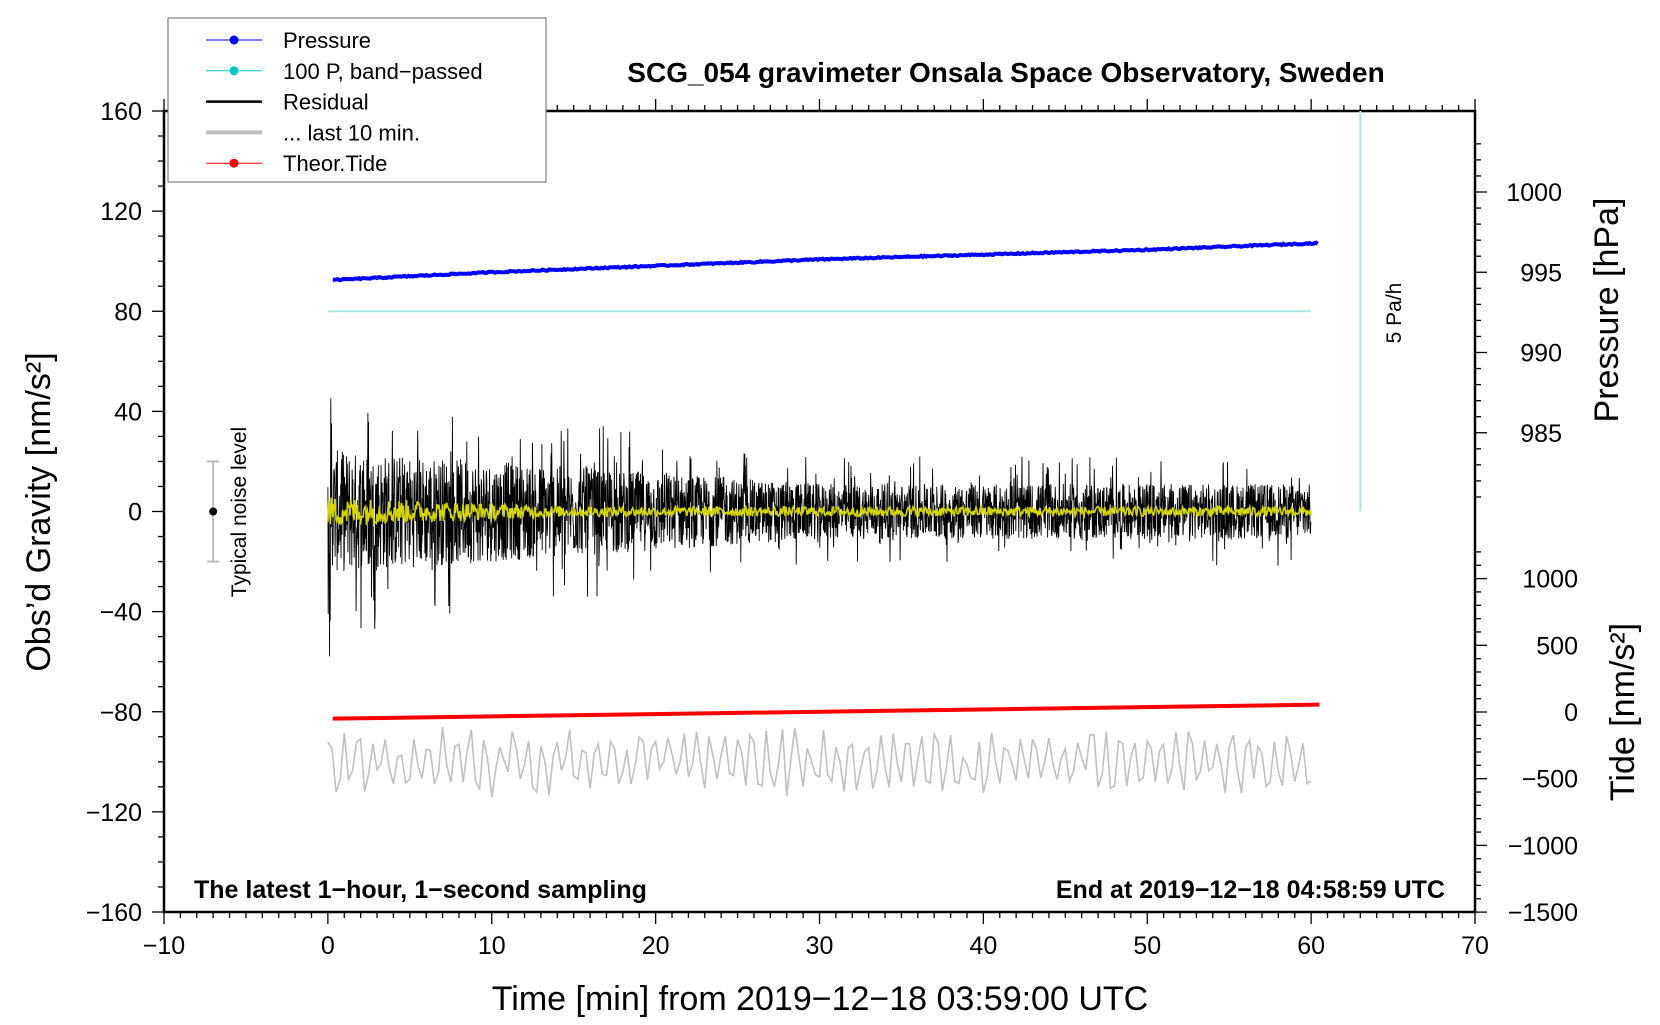 Image resolution: width=1660 pixels, height=1025 pixels. Describe the element at coordinates (328, 946) in the screenshot. I see `x-tick-label: 0` at that location.